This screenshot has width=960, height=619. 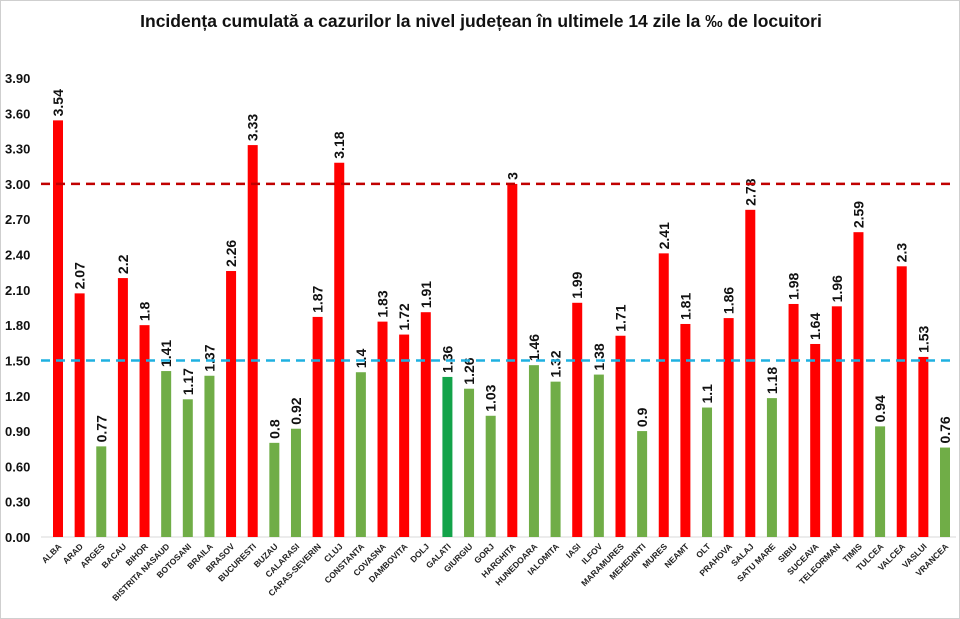 I want to click on data-label: 1.1, so click(x=707, y=394).